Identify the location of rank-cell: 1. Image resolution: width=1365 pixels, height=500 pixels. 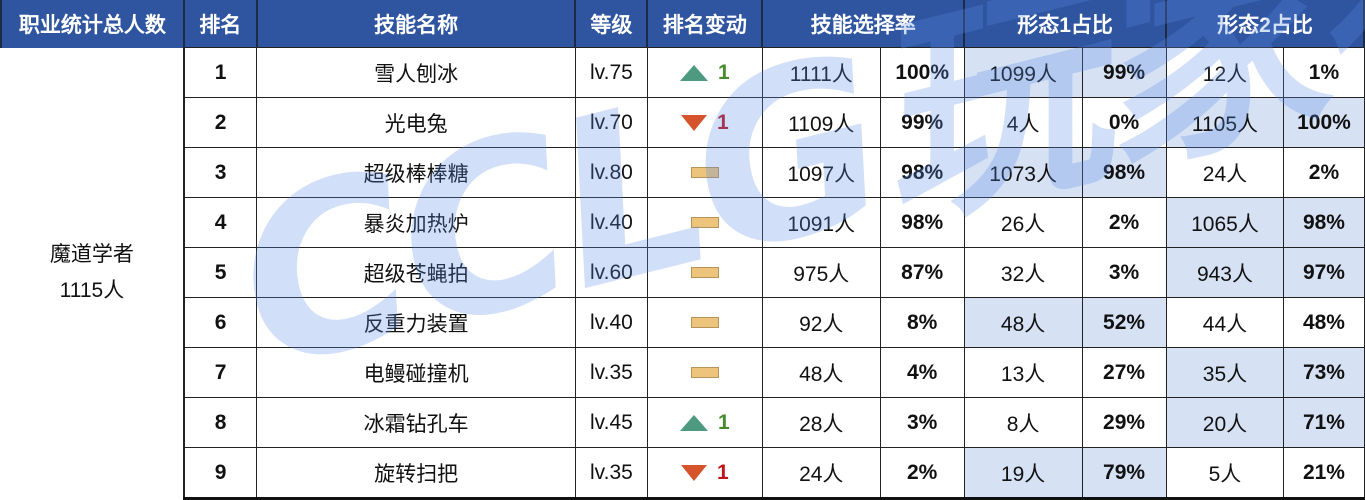
(220, 72).